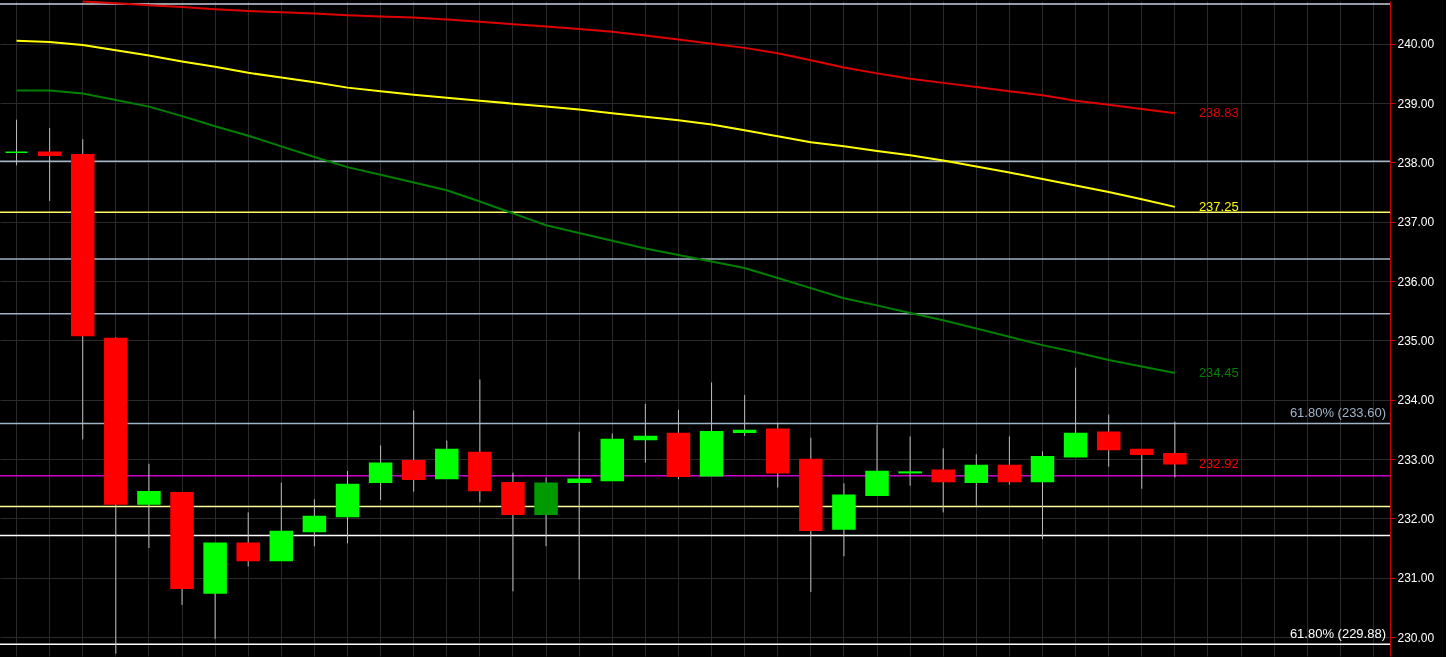 The height and width of the screenshot is (657, 1450). Describe the element at coordinates (1416, 637) in the screenshot. I see `y-tick-label: 230.00` at that location.